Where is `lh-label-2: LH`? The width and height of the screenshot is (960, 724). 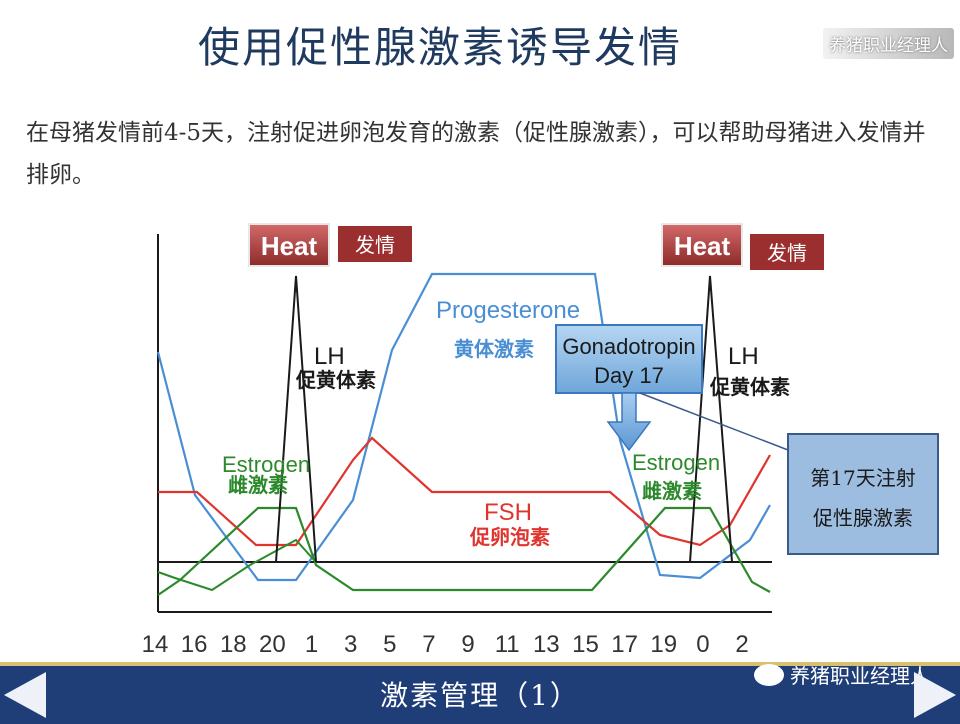 lh-label-2: LH is located at coordinates (743, 356).